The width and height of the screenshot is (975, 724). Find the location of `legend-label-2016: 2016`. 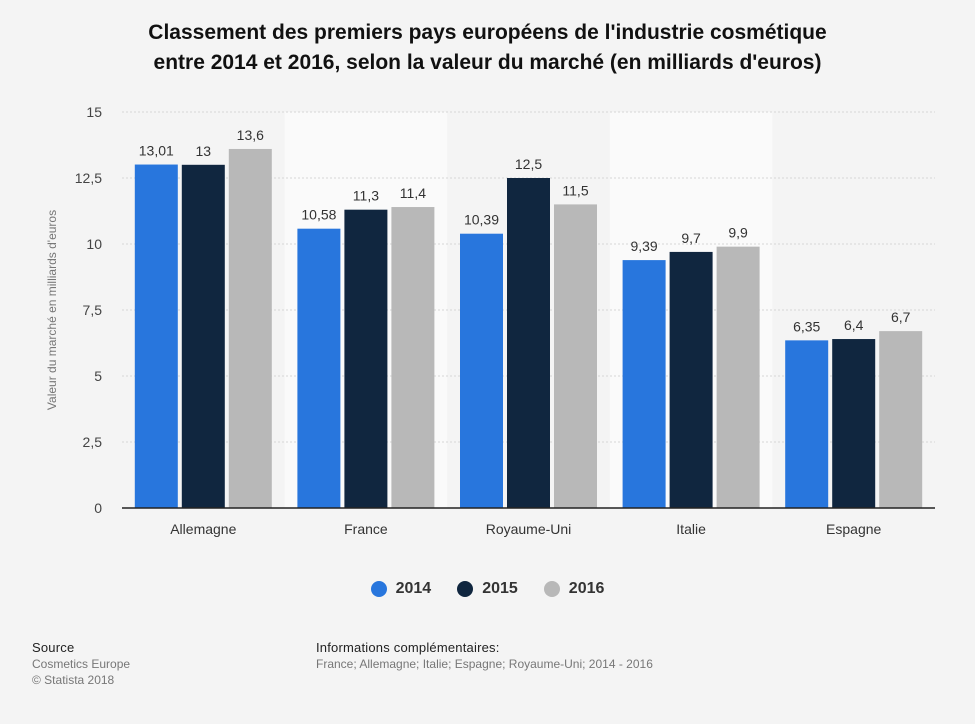

legend-label-2016: 2016 is located at coordinates (586, 588).